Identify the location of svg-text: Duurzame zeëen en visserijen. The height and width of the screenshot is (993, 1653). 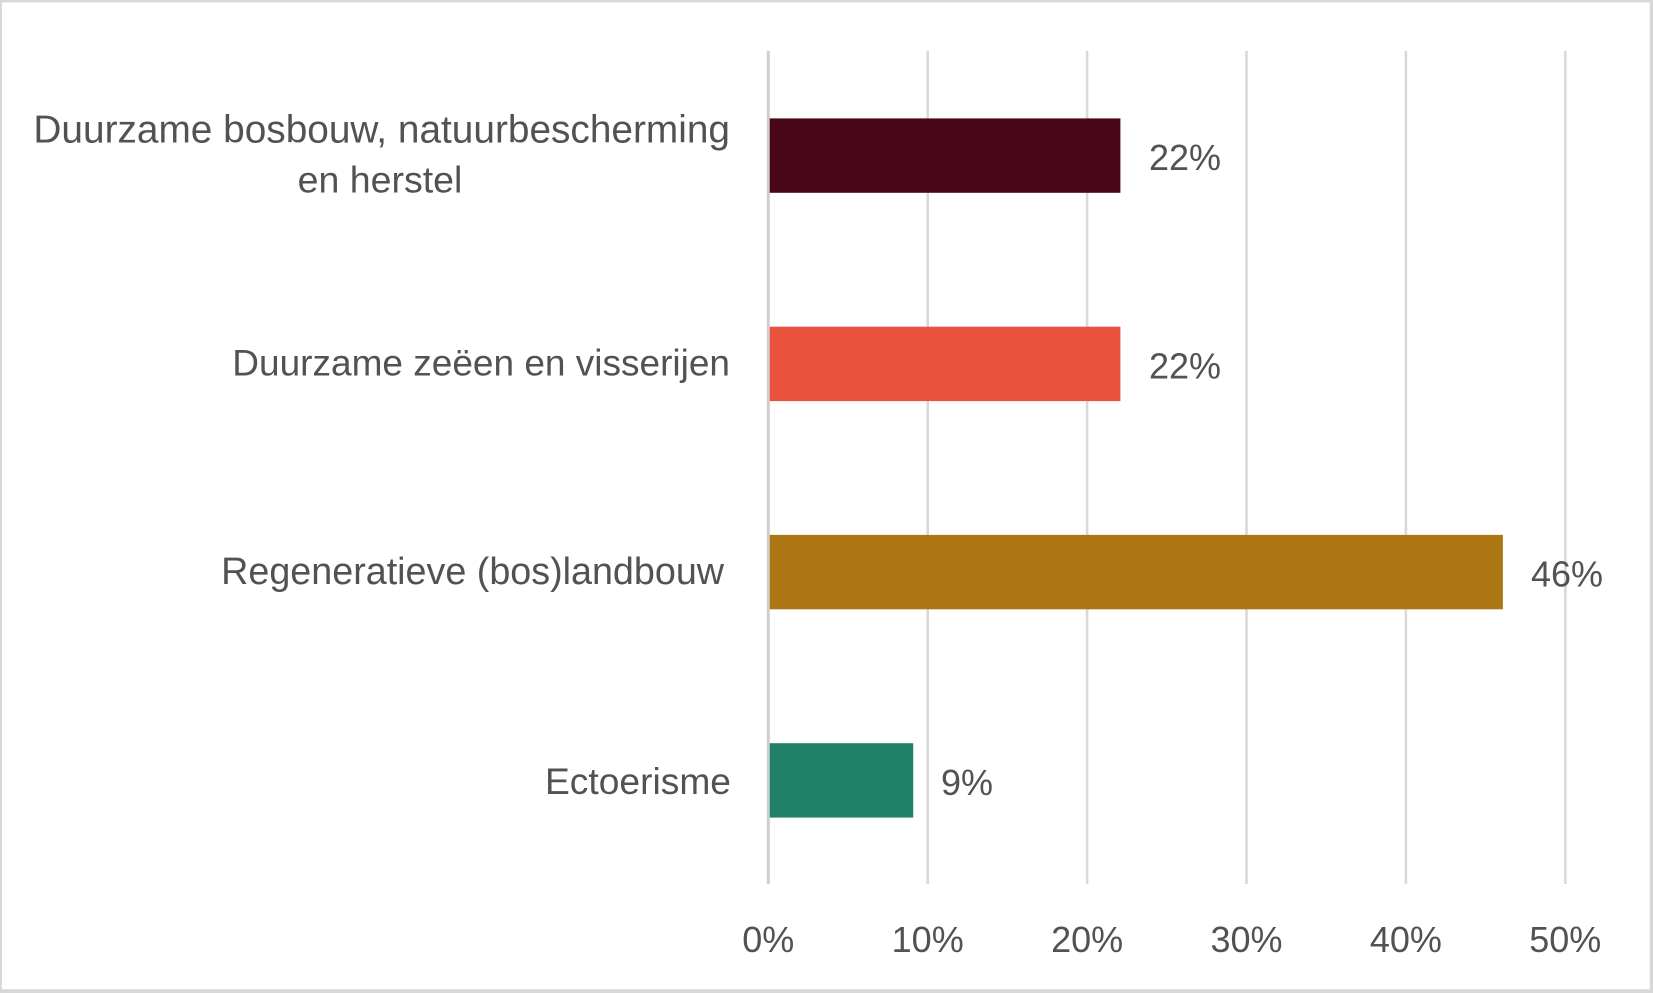
(481, 363).